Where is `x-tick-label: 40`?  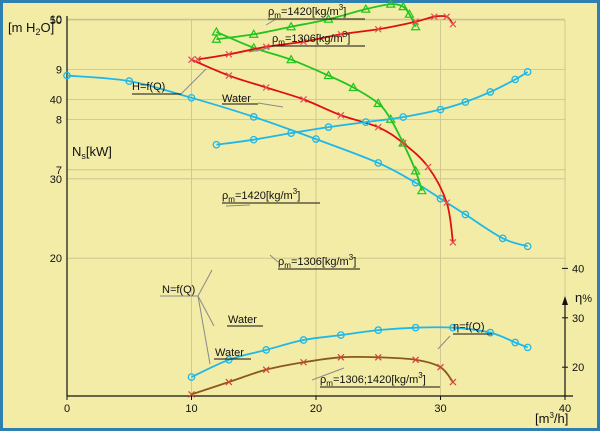 x-tick-label: 40 is located at coordinates (565, 409).